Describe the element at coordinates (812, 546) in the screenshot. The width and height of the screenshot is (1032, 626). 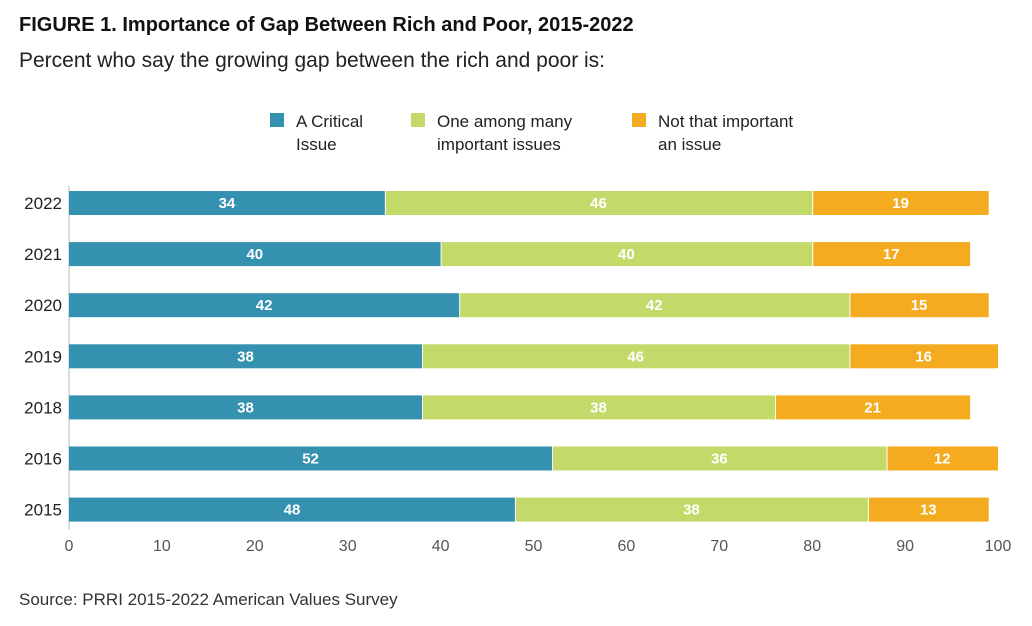
I see `x-tick-80: 80` at that location.